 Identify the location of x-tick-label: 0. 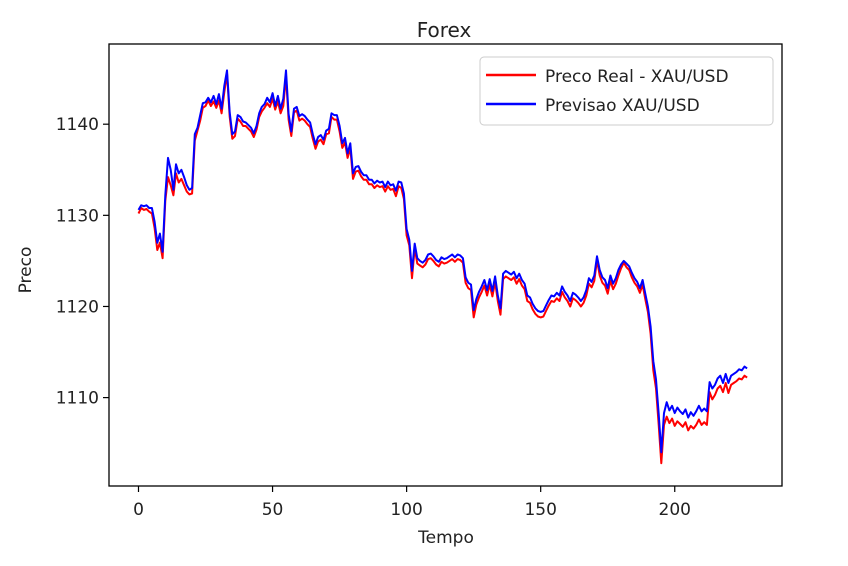
(138, 510).